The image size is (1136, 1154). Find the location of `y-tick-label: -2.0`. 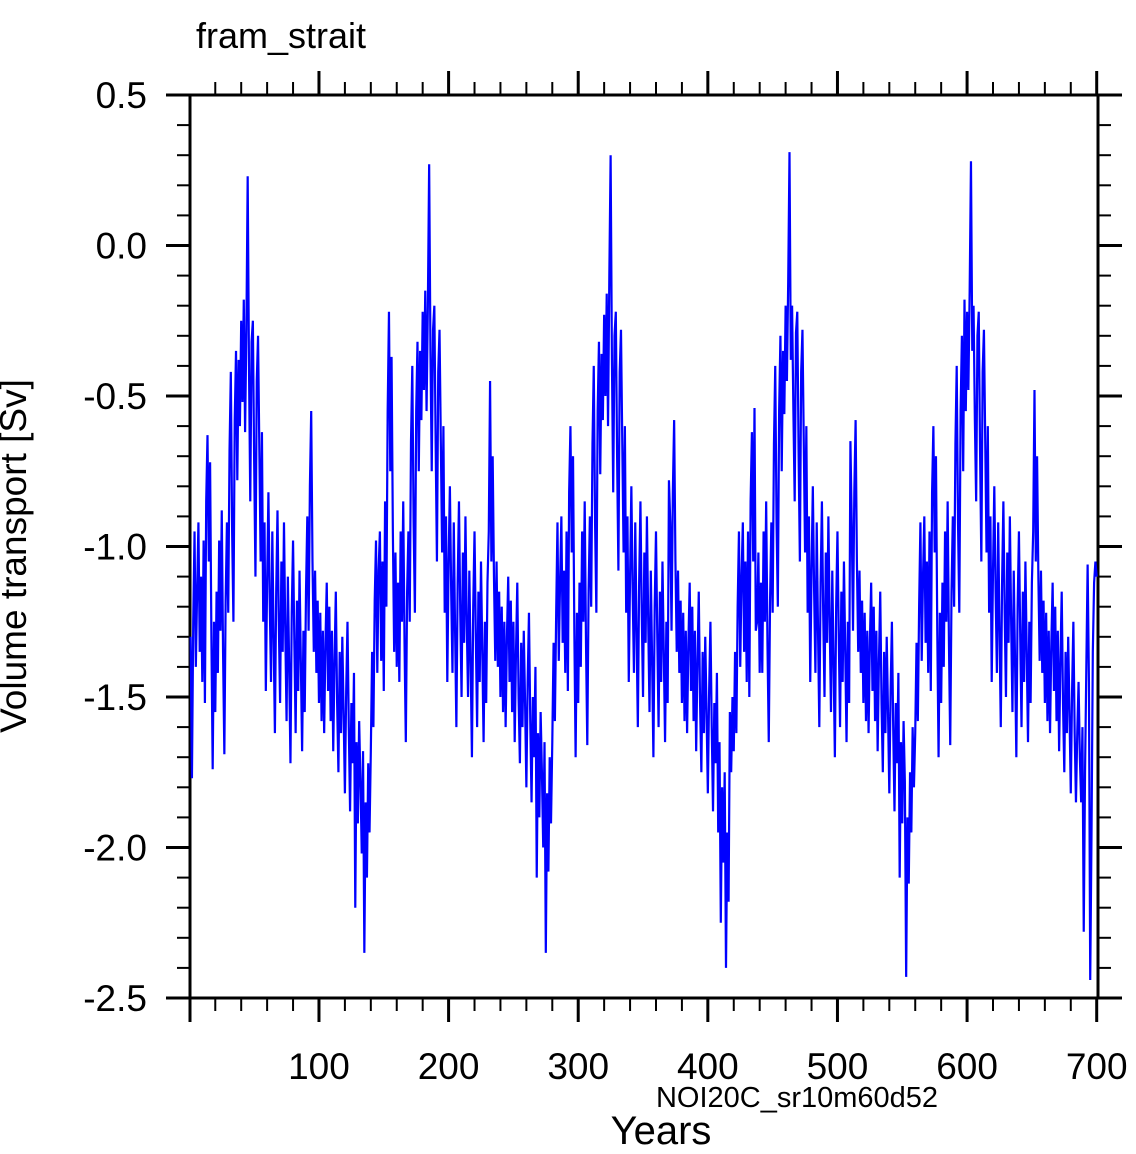

y-tick-label: -2.0 is located at coordinates (115, 848).